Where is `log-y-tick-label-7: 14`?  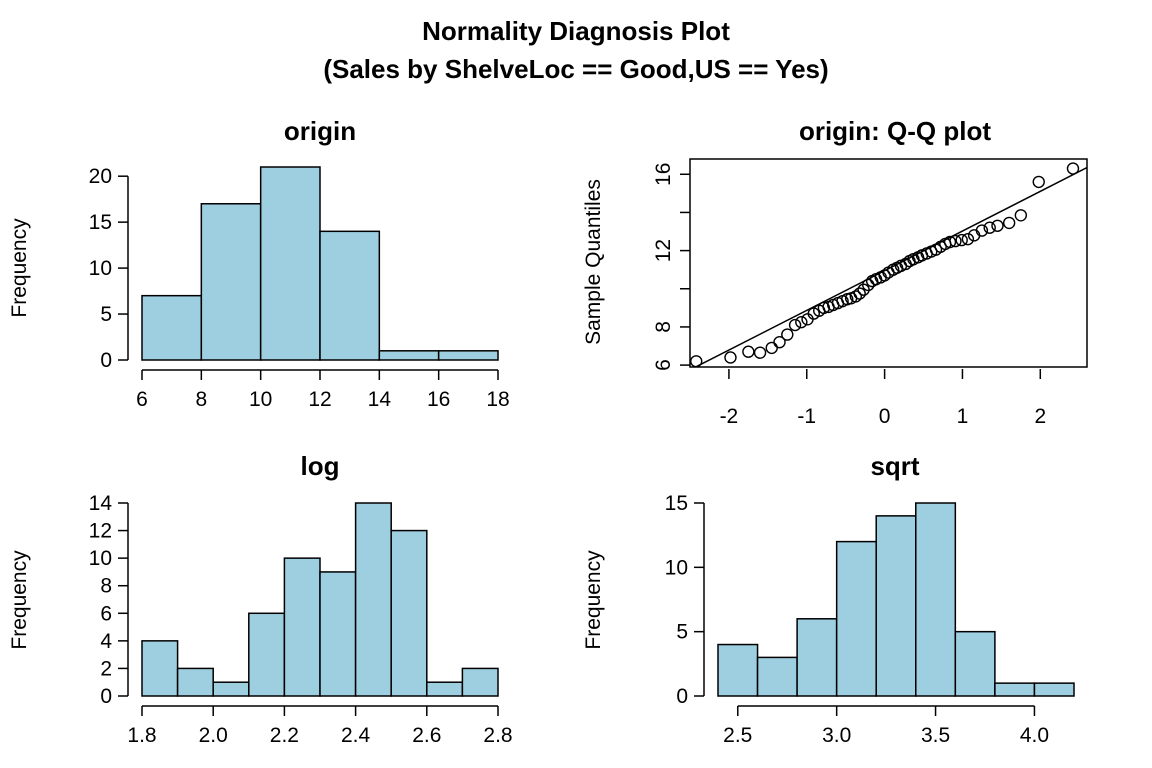 log-y-tick-label-7: 14 is located at coordinates (101, 503).